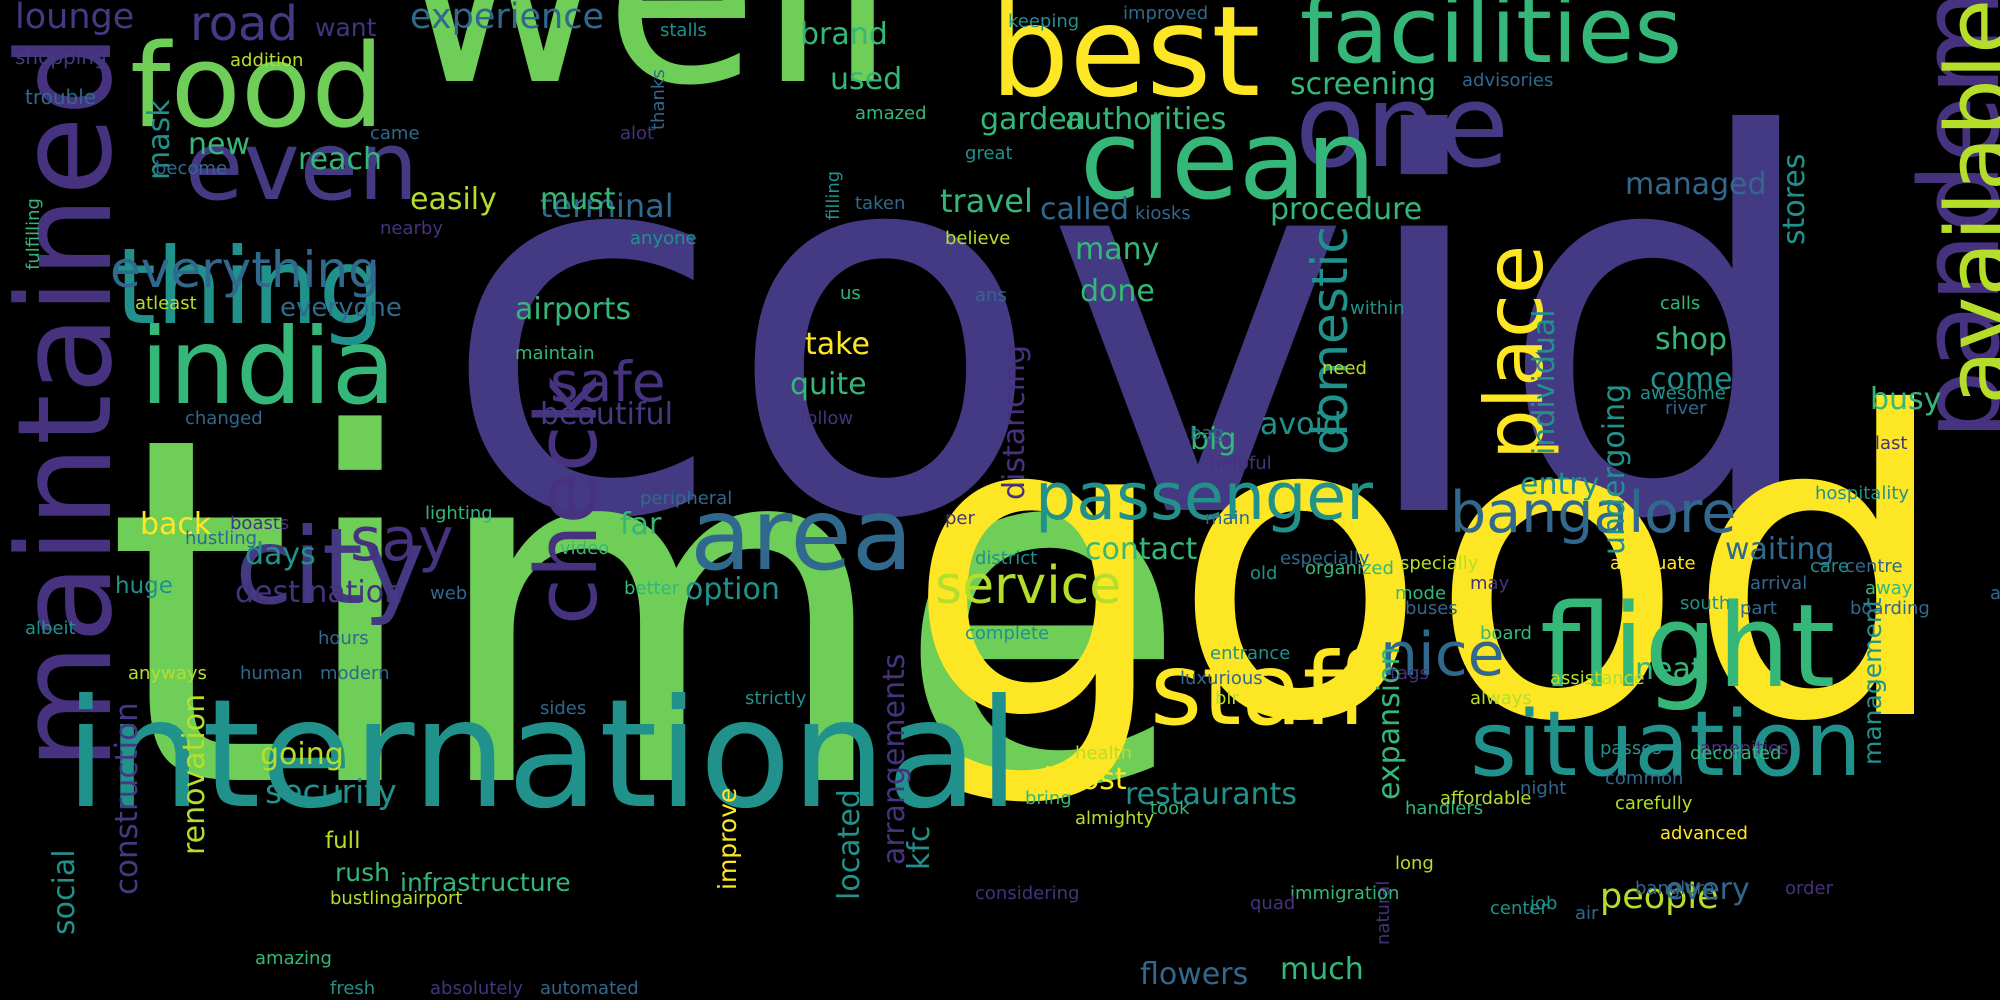 This screenshot has height=1000, width=2000. Describe the element at coordinates (1872, 681) in the screenshot. I see `cloud-word-management: management` at that location.